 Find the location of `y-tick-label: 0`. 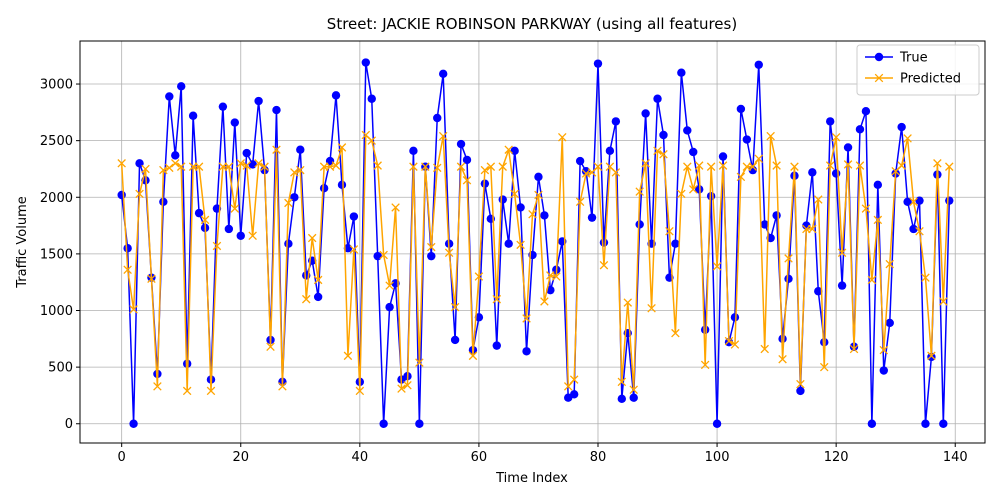

y-tick-label: 0 is located at coordinates (69, 424).